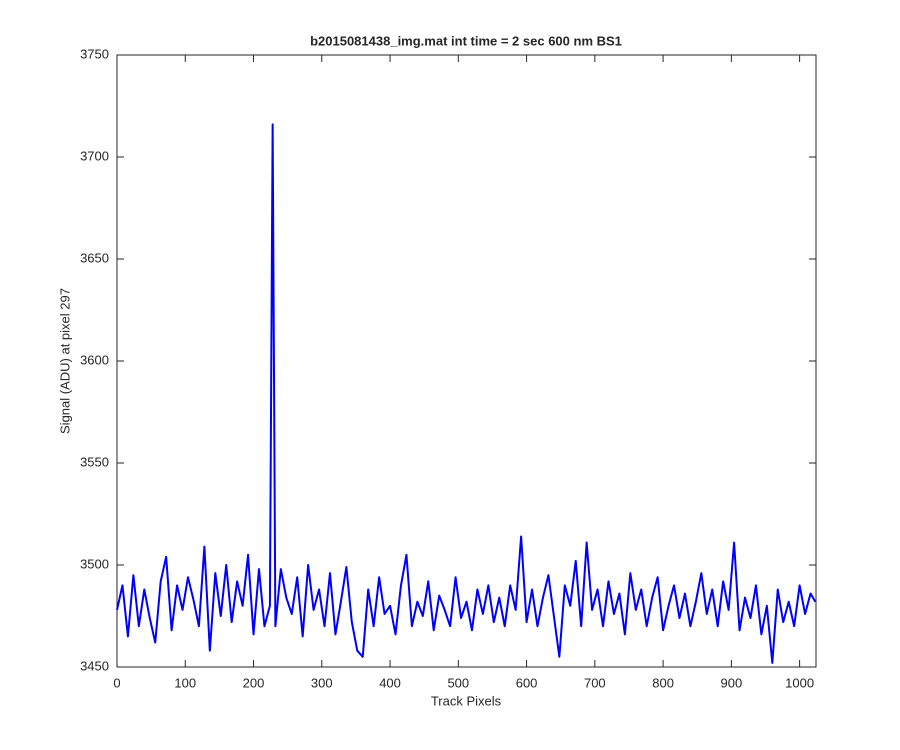  Describe the element at coordinates (94, 461) in the screenshot. I see `y-tick-label: 3550` at that location.